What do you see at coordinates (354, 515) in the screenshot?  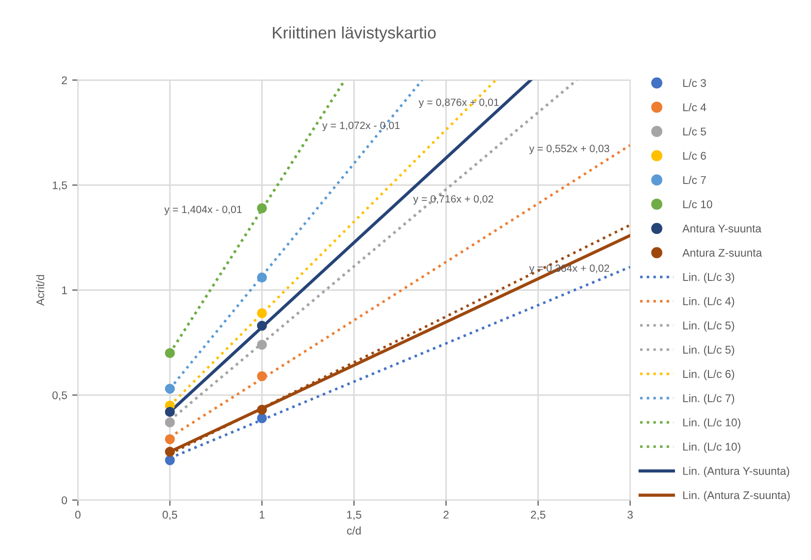 I see `x-tick-label: 1,5` at bounding box center [354, 515].